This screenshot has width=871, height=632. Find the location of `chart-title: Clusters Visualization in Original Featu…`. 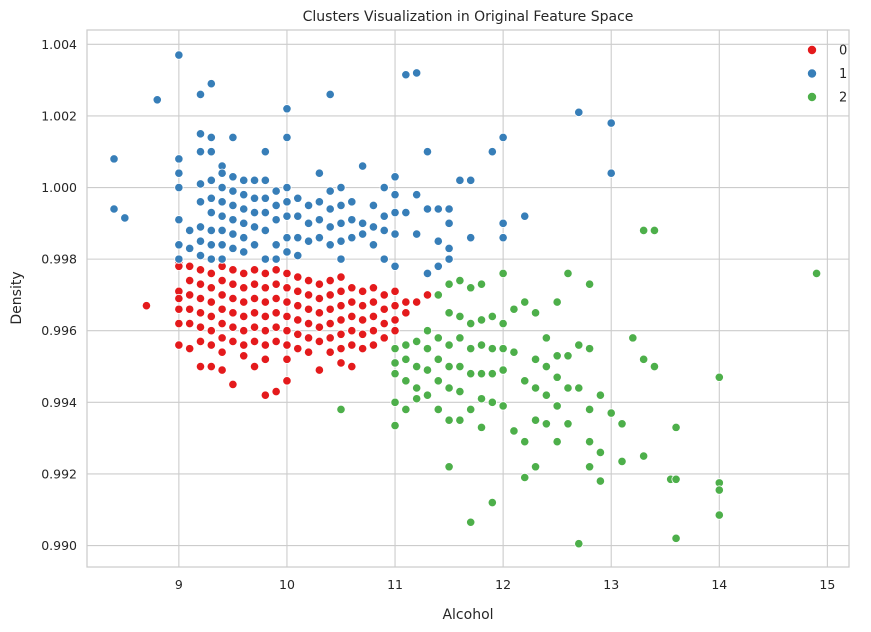

chart-title: Clusters Visualization in Original Featu… is located at coordinates (468, 17).